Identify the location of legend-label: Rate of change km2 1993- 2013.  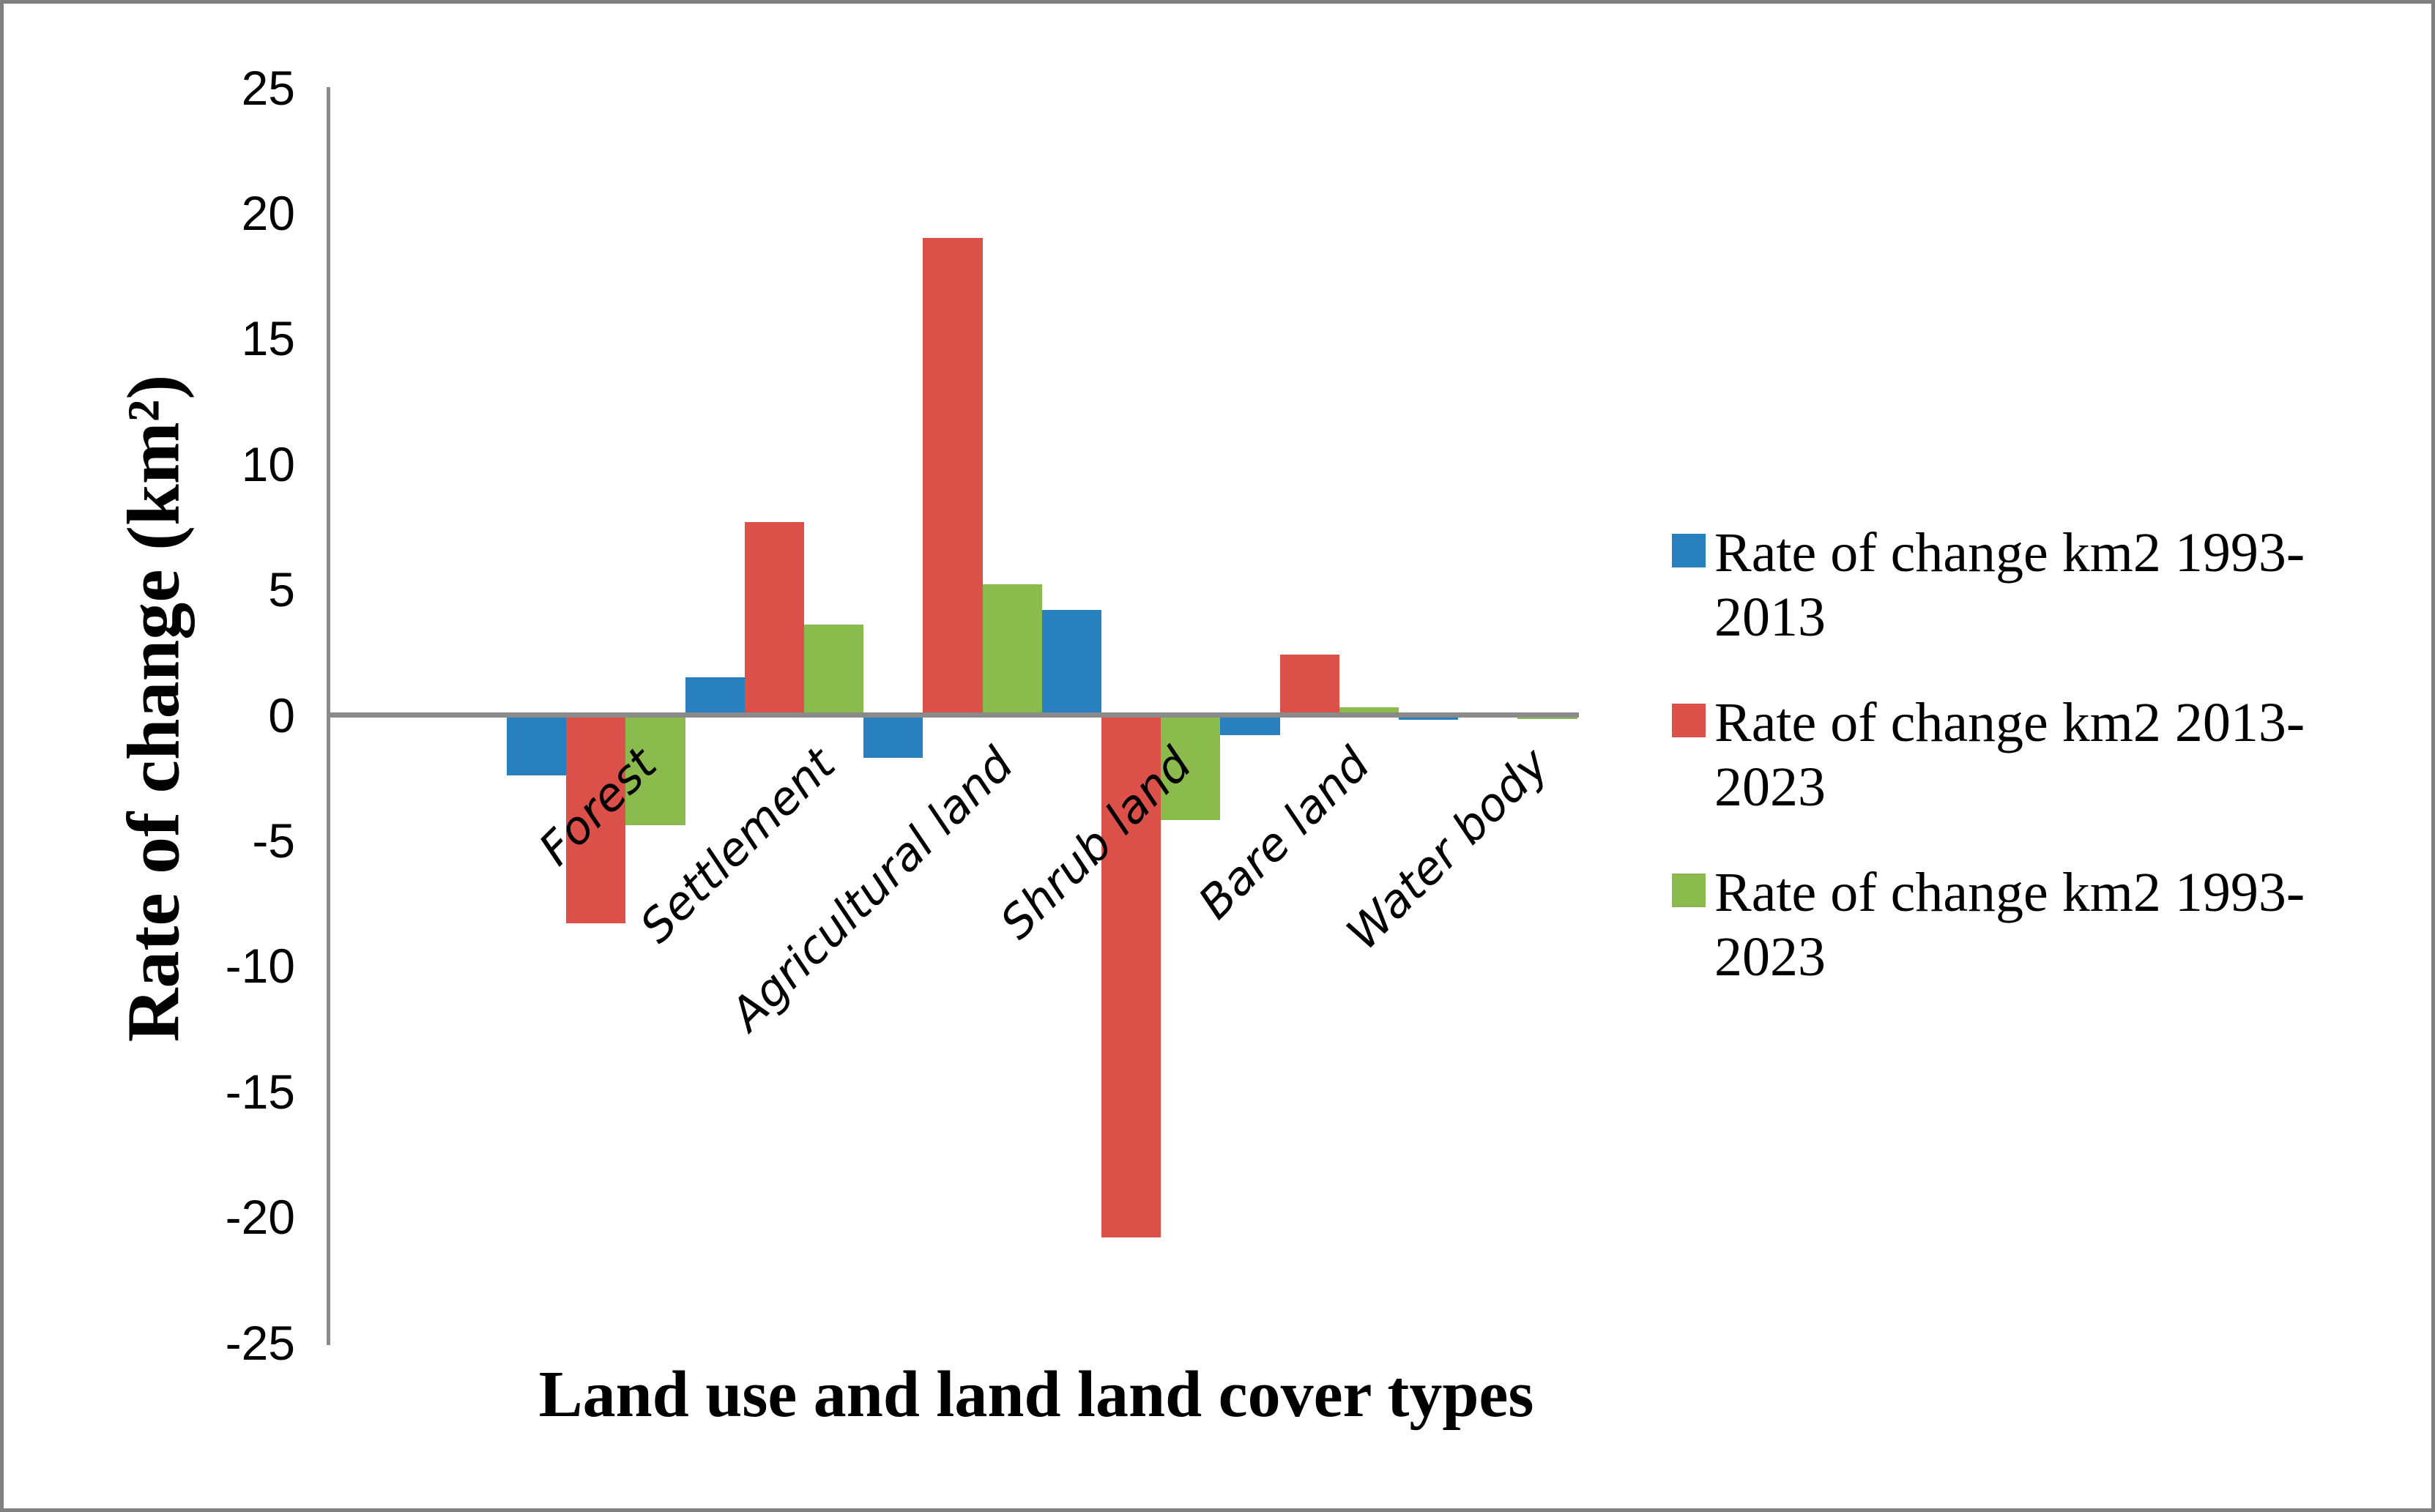
(2009, 585).